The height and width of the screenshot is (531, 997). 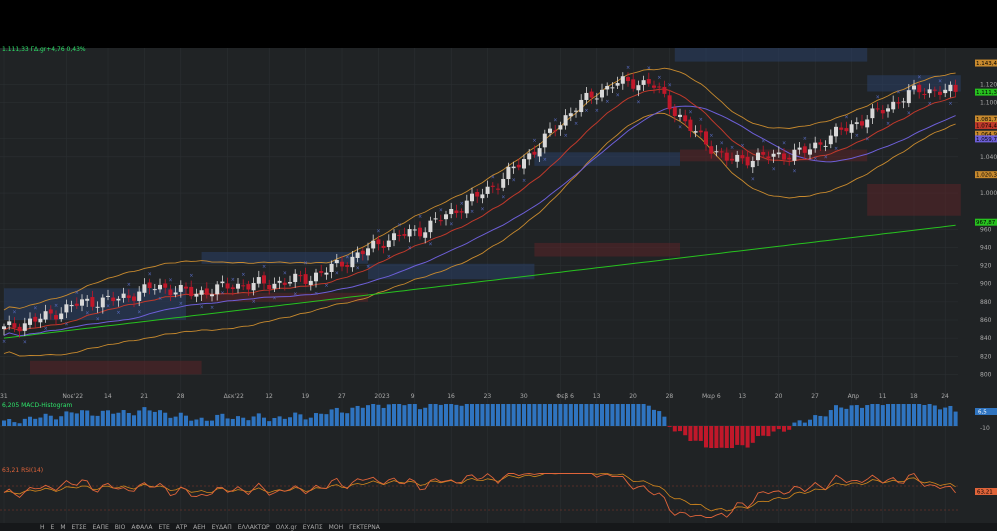 I want to click on toolbar-item: ΟΛΧ.gr, so click(x=286, y=527).